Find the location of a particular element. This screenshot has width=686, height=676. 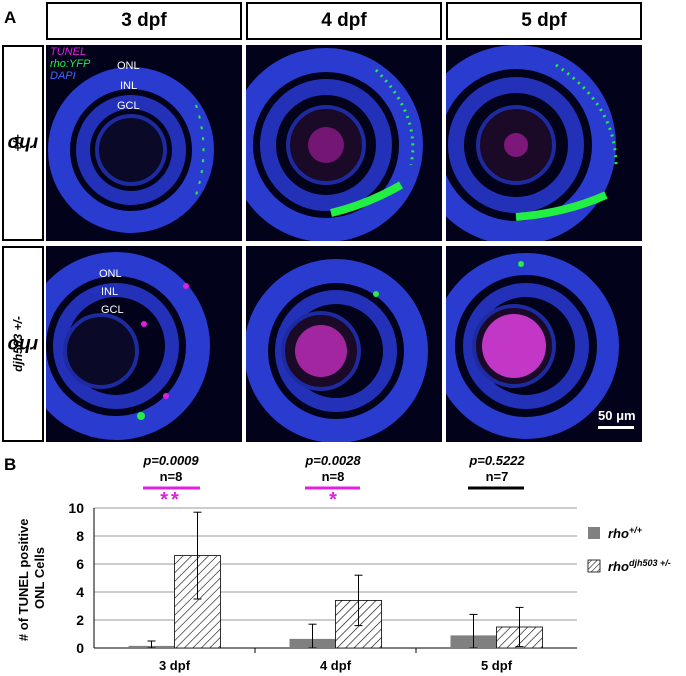

x-tick-label-2: 5 dpf is located at coordinates (497, 665).